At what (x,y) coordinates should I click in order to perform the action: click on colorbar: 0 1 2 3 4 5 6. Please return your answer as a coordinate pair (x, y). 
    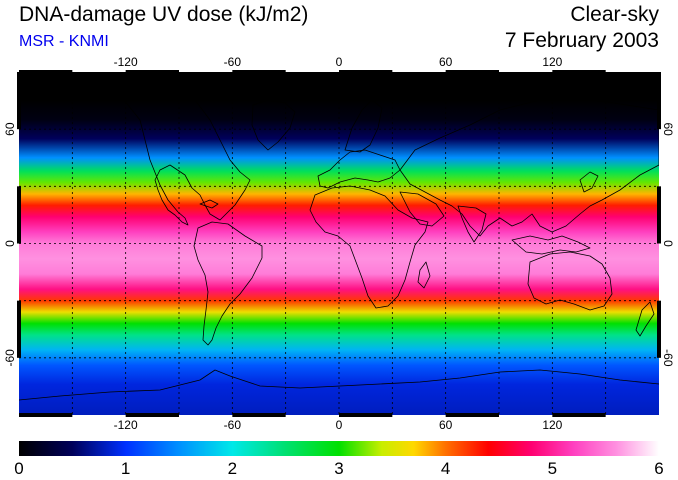
    Looking at the image, I should click on (339, 459).